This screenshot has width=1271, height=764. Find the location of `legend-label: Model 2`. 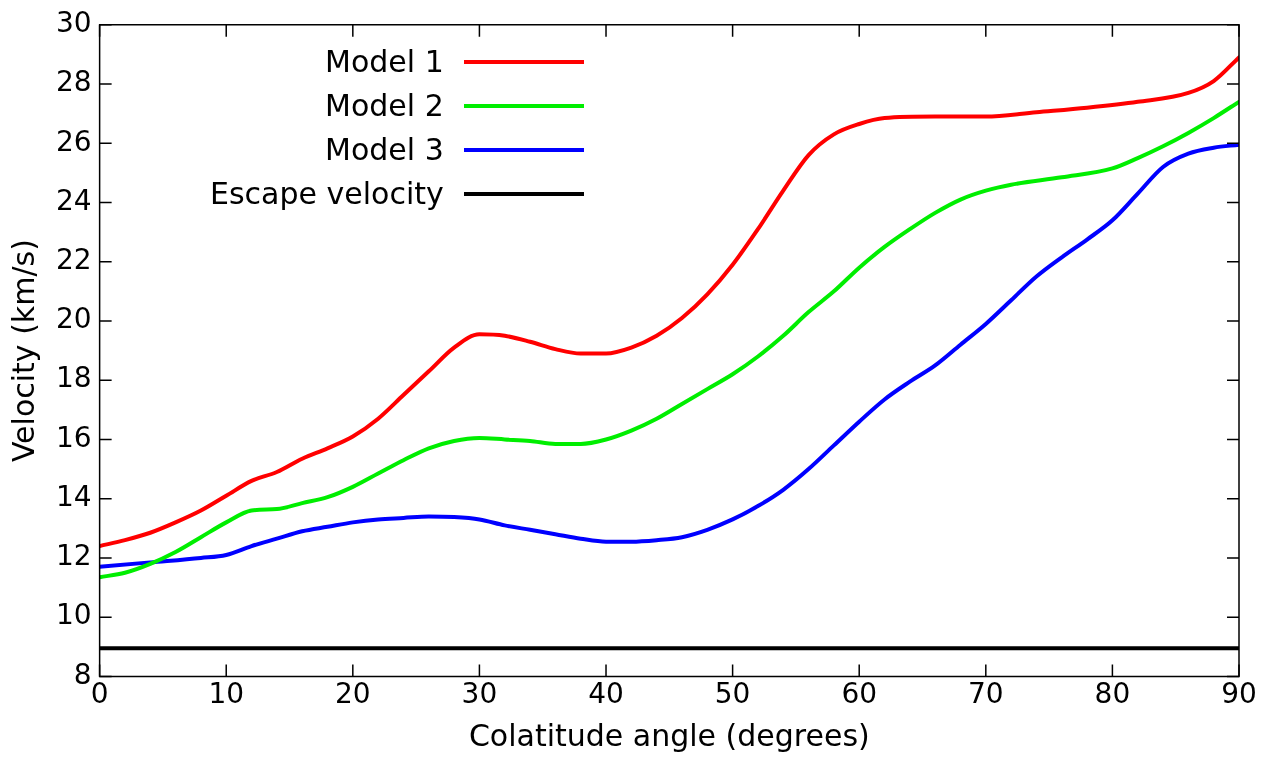

legend-label: Model 2 is located at coordinates (384, 106).